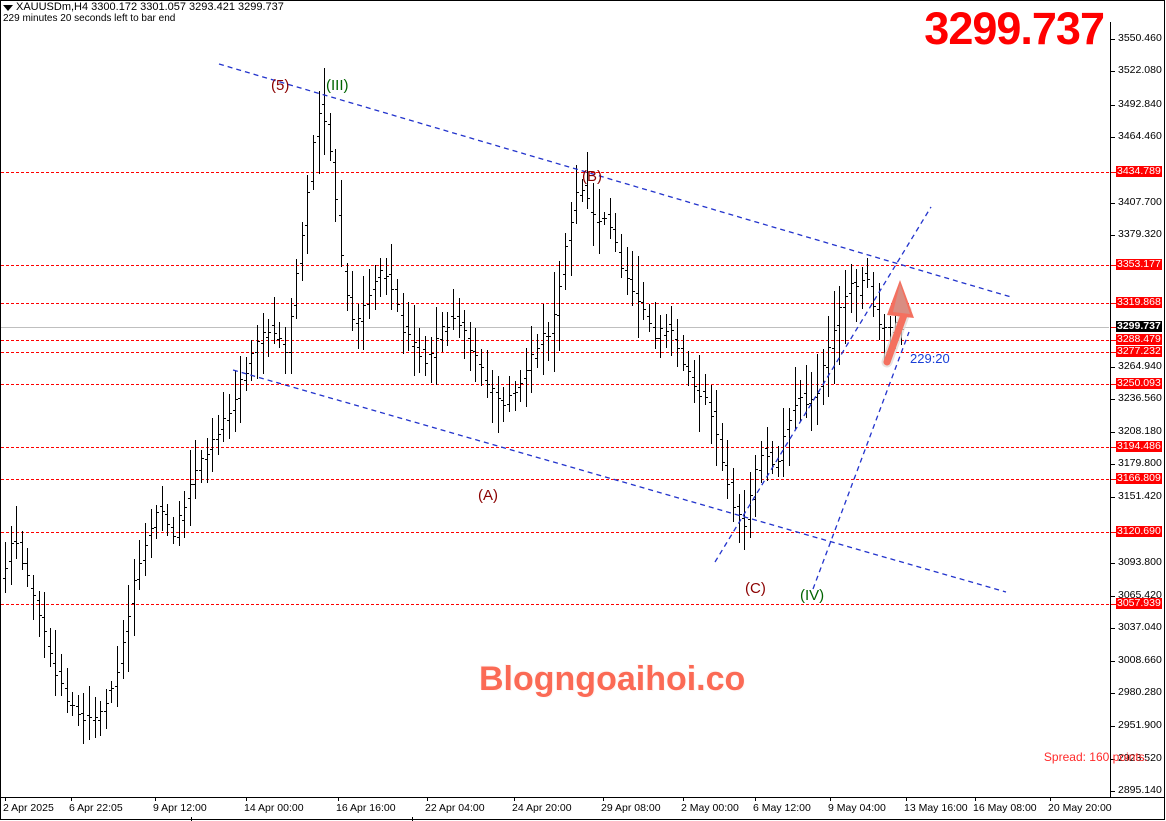 Image resolution: width=1166 pixels, height=821 pixels. What do you see at coordinates (274, 808) in the screenshot?
I see `time-axis-label: 14 Apr 00:00` at bounding box center [274, 808].